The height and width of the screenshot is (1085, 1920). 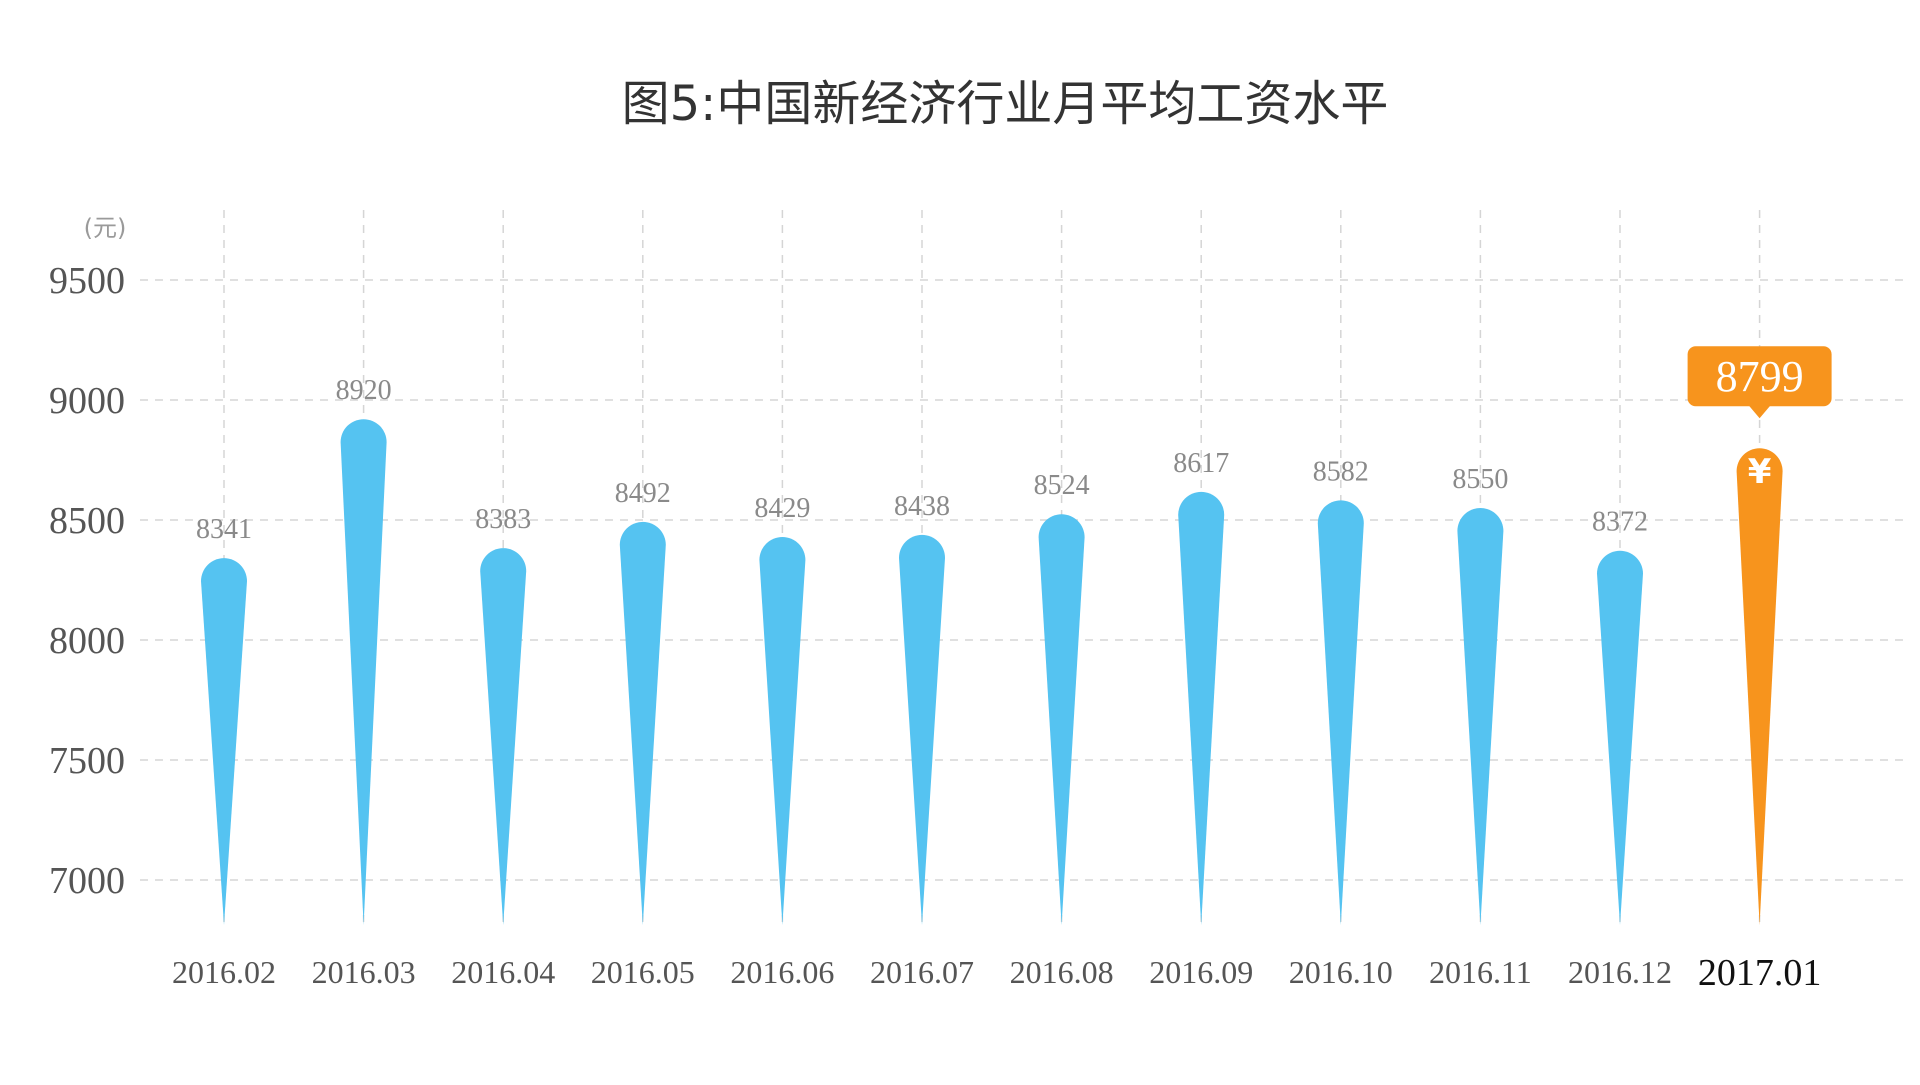 What do you see at coordinates (1480, 972) in the screenshot?
I see `x-tick-label: 2016.11` at bounding box center [1480, 972].